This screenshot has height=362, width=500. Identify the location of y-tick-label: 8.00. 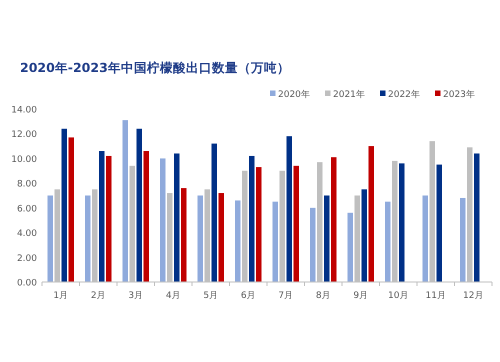
(27, 185).